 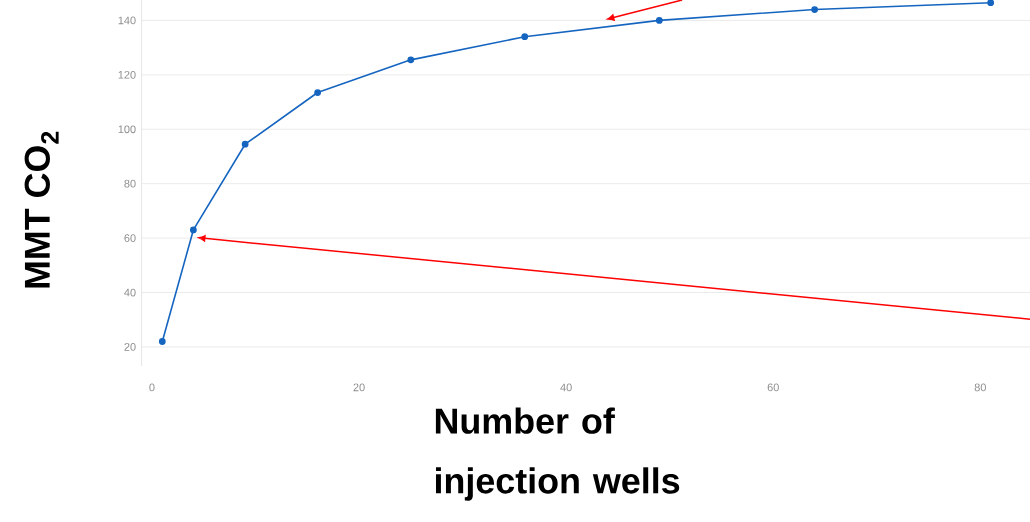 What do you see at coordinates (130, 347) in the screenshot?
I see `y-tick-label: 20` at bounding box center [130, 347].